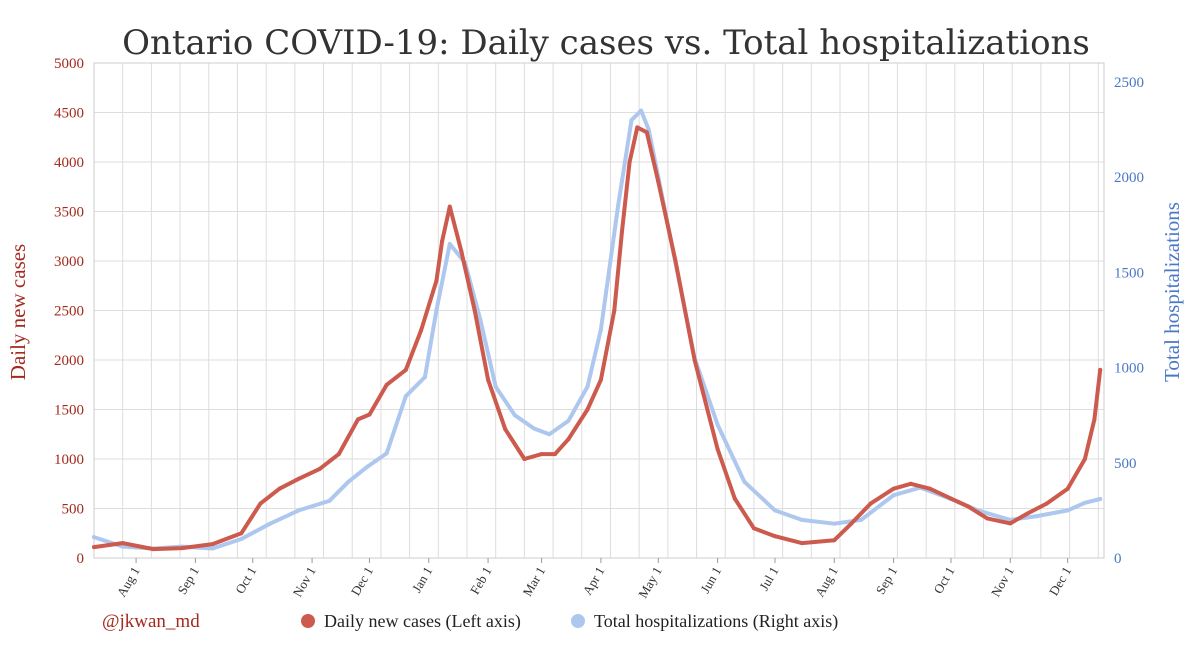 Image resolution: width=1200 pixels, height=650 pixels. What do you see at coordinates (81, 559) in the screenshot?
I see `left-tick-label: 0` at bounding box center [81, 559].